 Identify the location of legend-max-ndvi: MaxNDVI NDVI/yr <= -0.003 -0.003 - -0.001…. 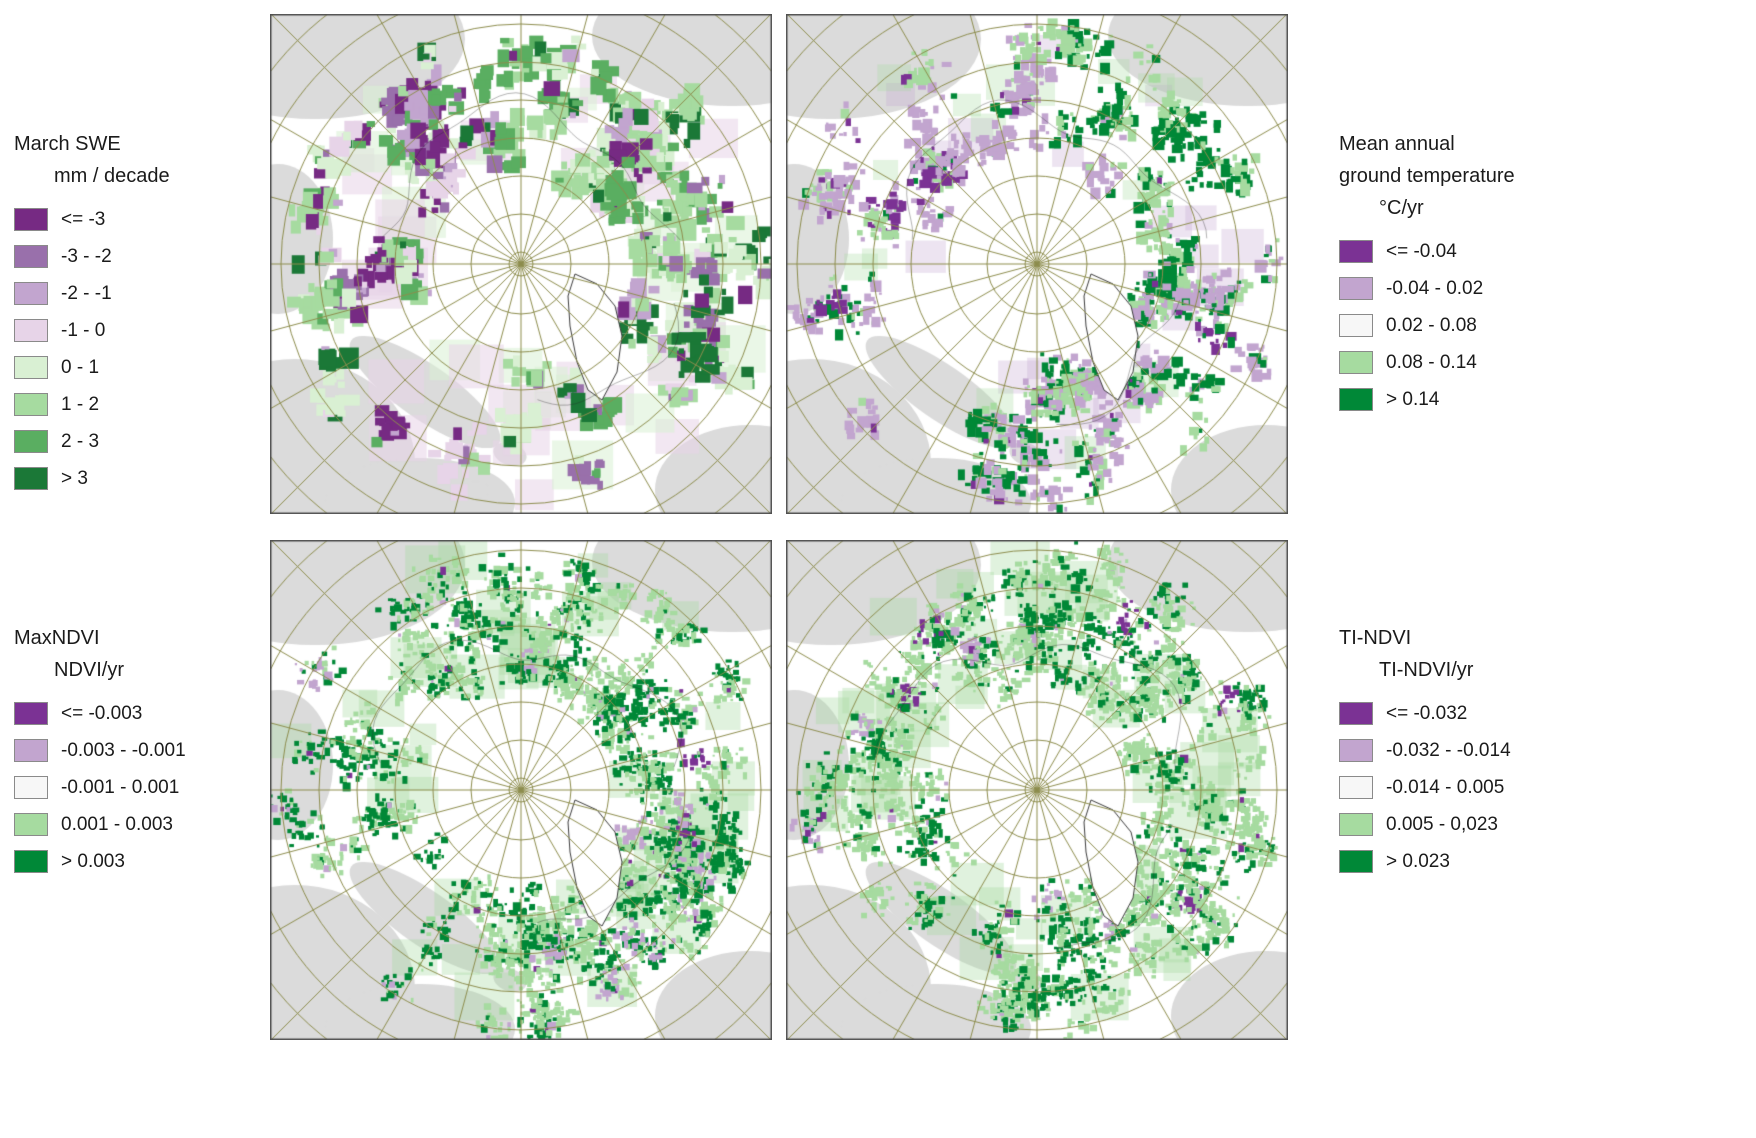
(139, 751).